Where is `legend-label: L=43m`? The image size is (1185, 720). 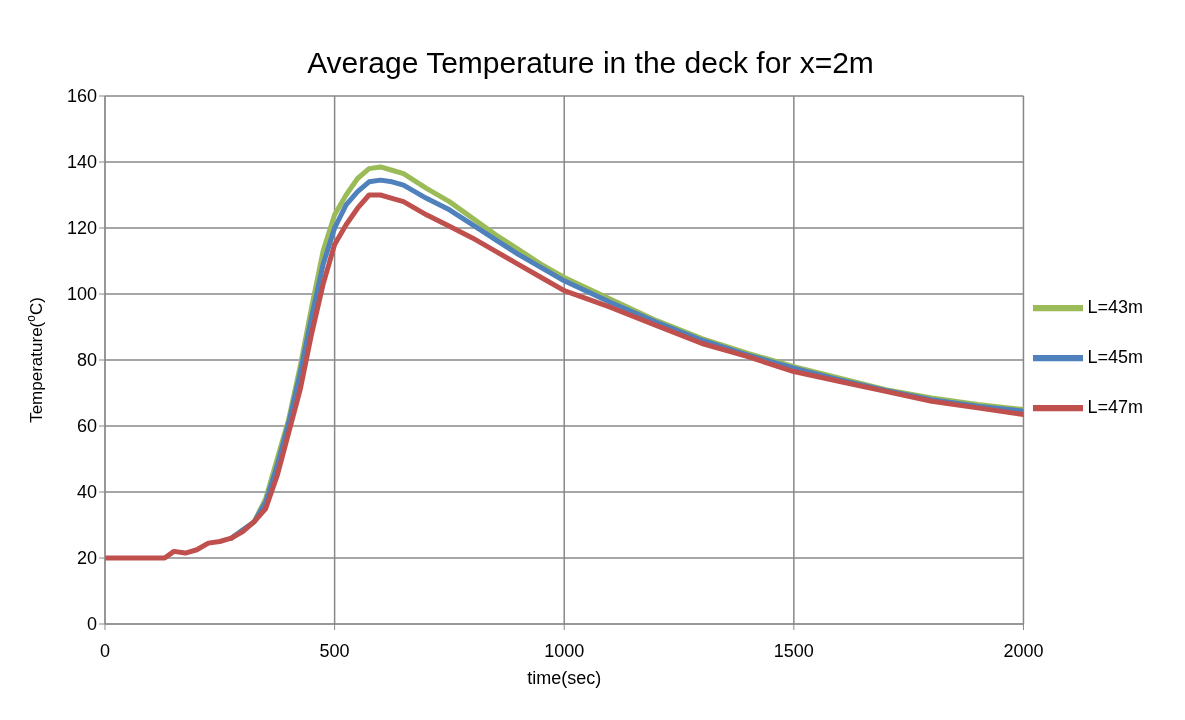 legend-label: L=43m is located at coordinates (1115, 306).